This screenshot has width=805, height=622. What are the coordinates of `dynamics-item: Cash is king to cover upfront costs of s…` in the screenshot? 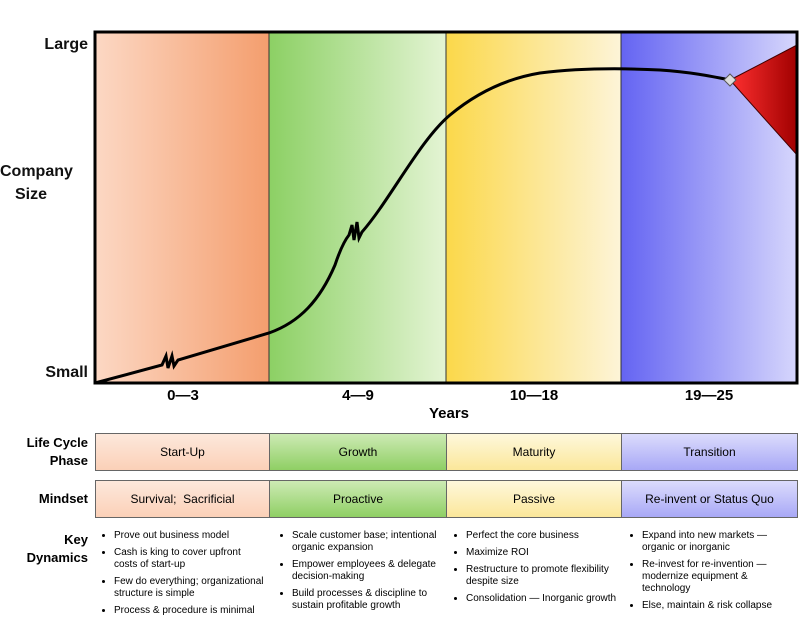 It's located at (190, 559).